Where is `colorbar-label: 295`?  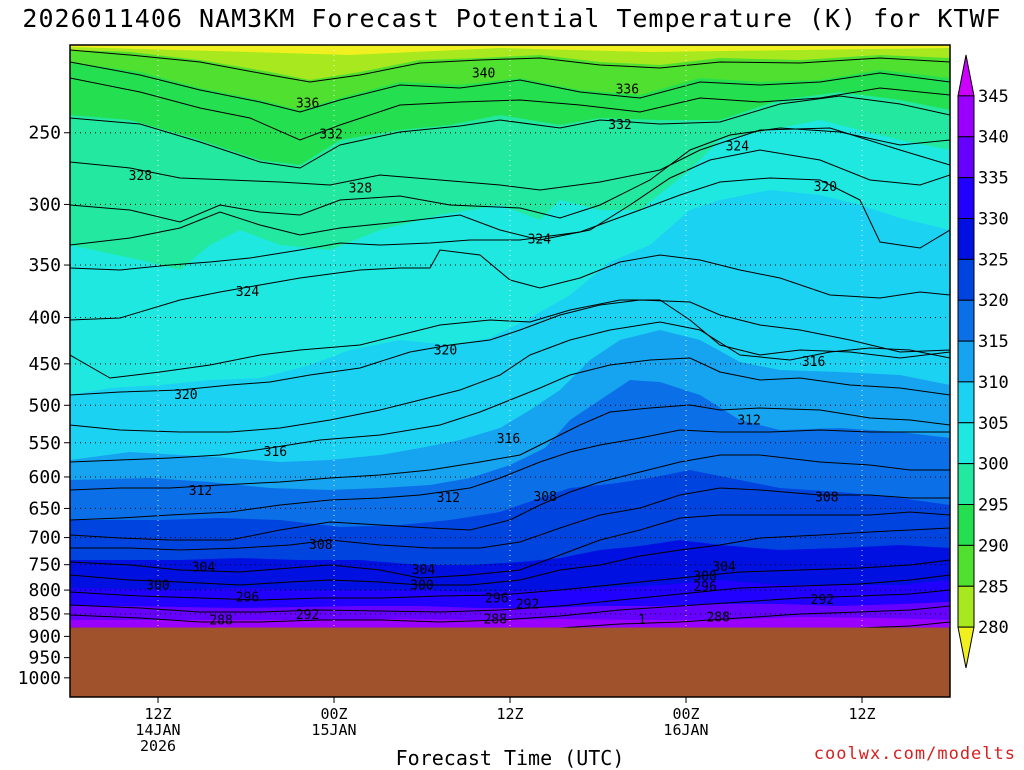 colorbar-label: 295 is located at coordinates (993, 506).